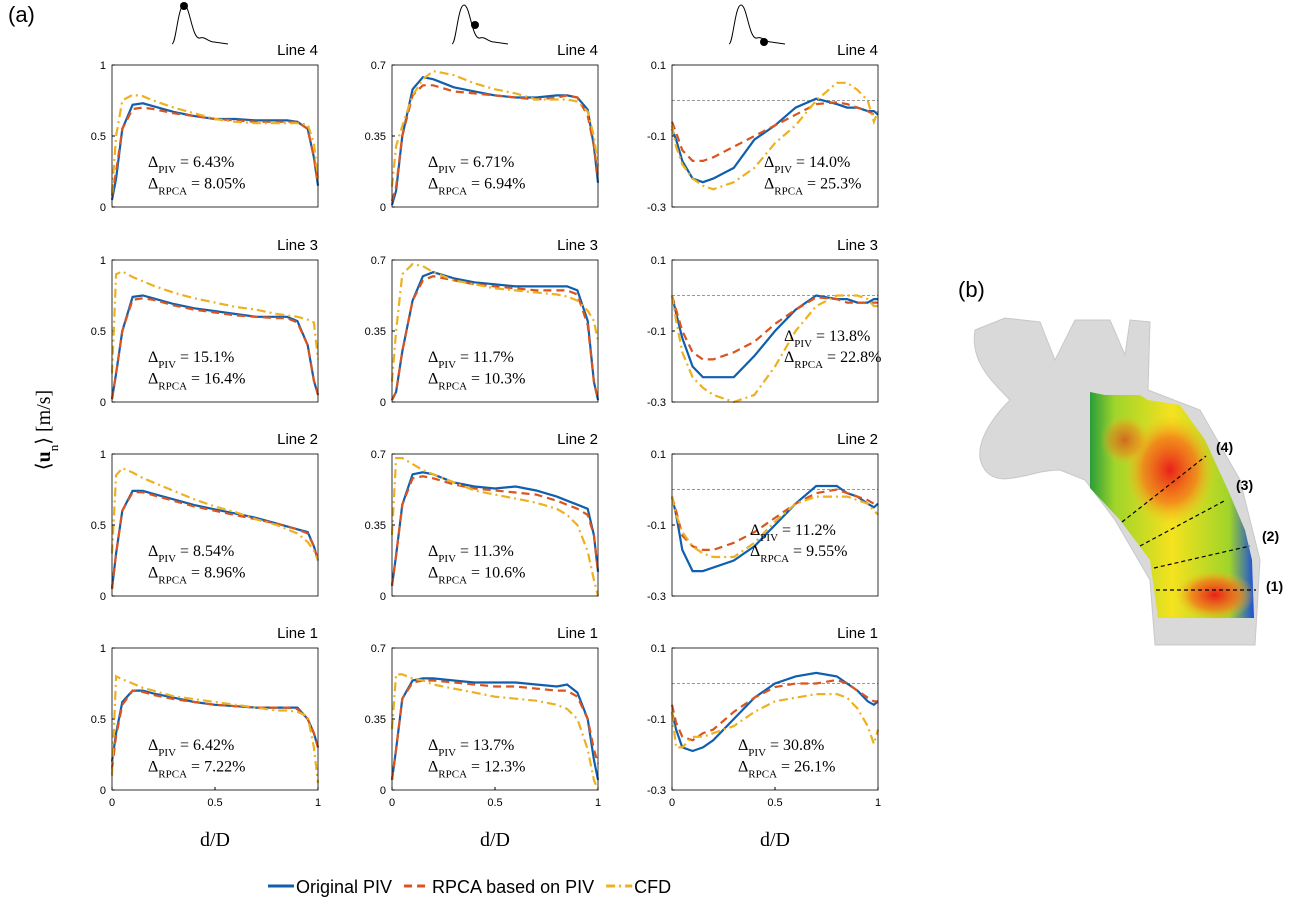 This screenshot has height=910, width=1309. What do you see at coordinates (812, 187) in the screenshot?
I see `annotation: ΔRPCA = 25.3%` at bounding box center [812, 187].